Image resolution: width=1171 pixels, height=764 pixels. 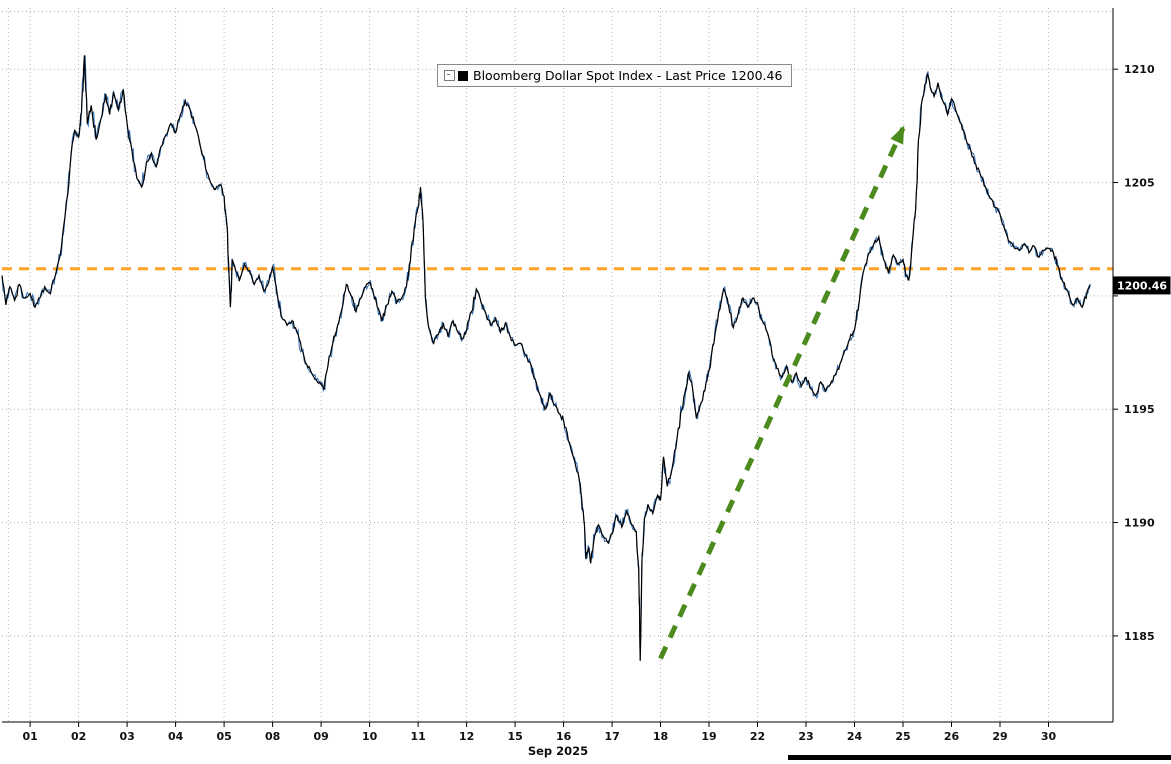 What do you see at coordinates (176, 736) in the screenshot?
I see `x-tick-label: 04` at bounding box center [176, 736].